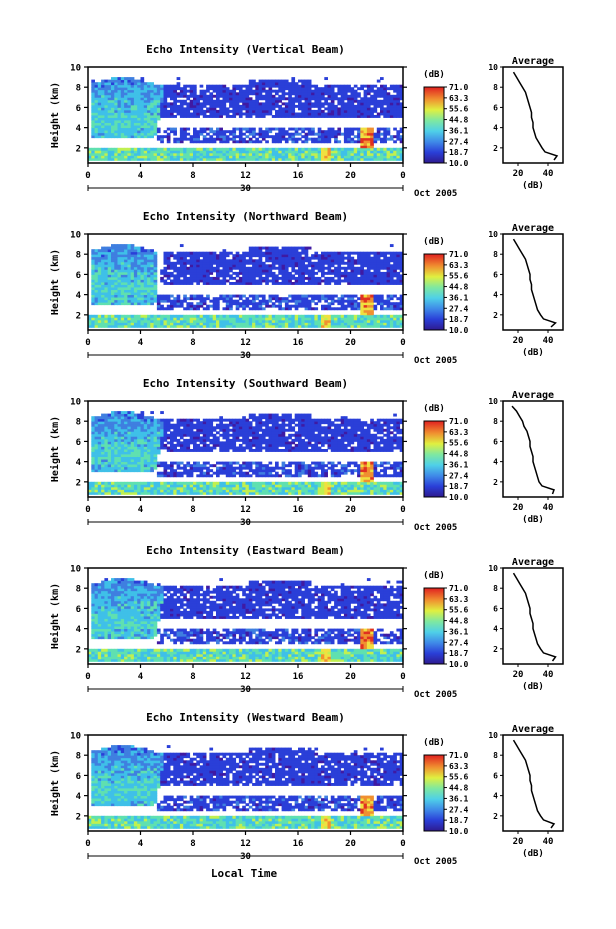  Describe the element at coordinates (458, 308) in the screenshot. I see `colorbar-tick-label: 27.4` at that location.